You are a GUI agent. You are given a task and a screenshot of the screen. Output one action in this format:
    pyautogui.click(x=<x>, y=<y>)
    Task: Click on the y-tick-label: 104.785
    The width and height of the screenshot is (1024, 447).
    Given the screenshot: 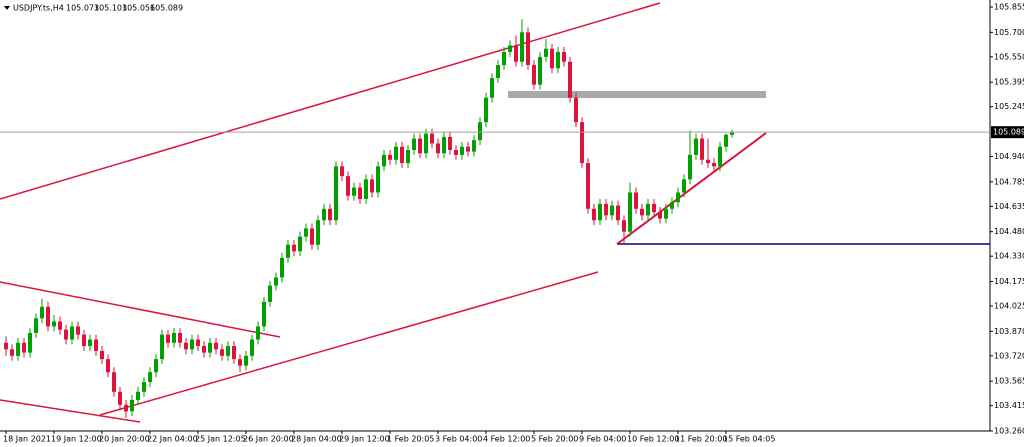 What is the action you would take?
    pyautogui.click(x=1009, y=181)
    